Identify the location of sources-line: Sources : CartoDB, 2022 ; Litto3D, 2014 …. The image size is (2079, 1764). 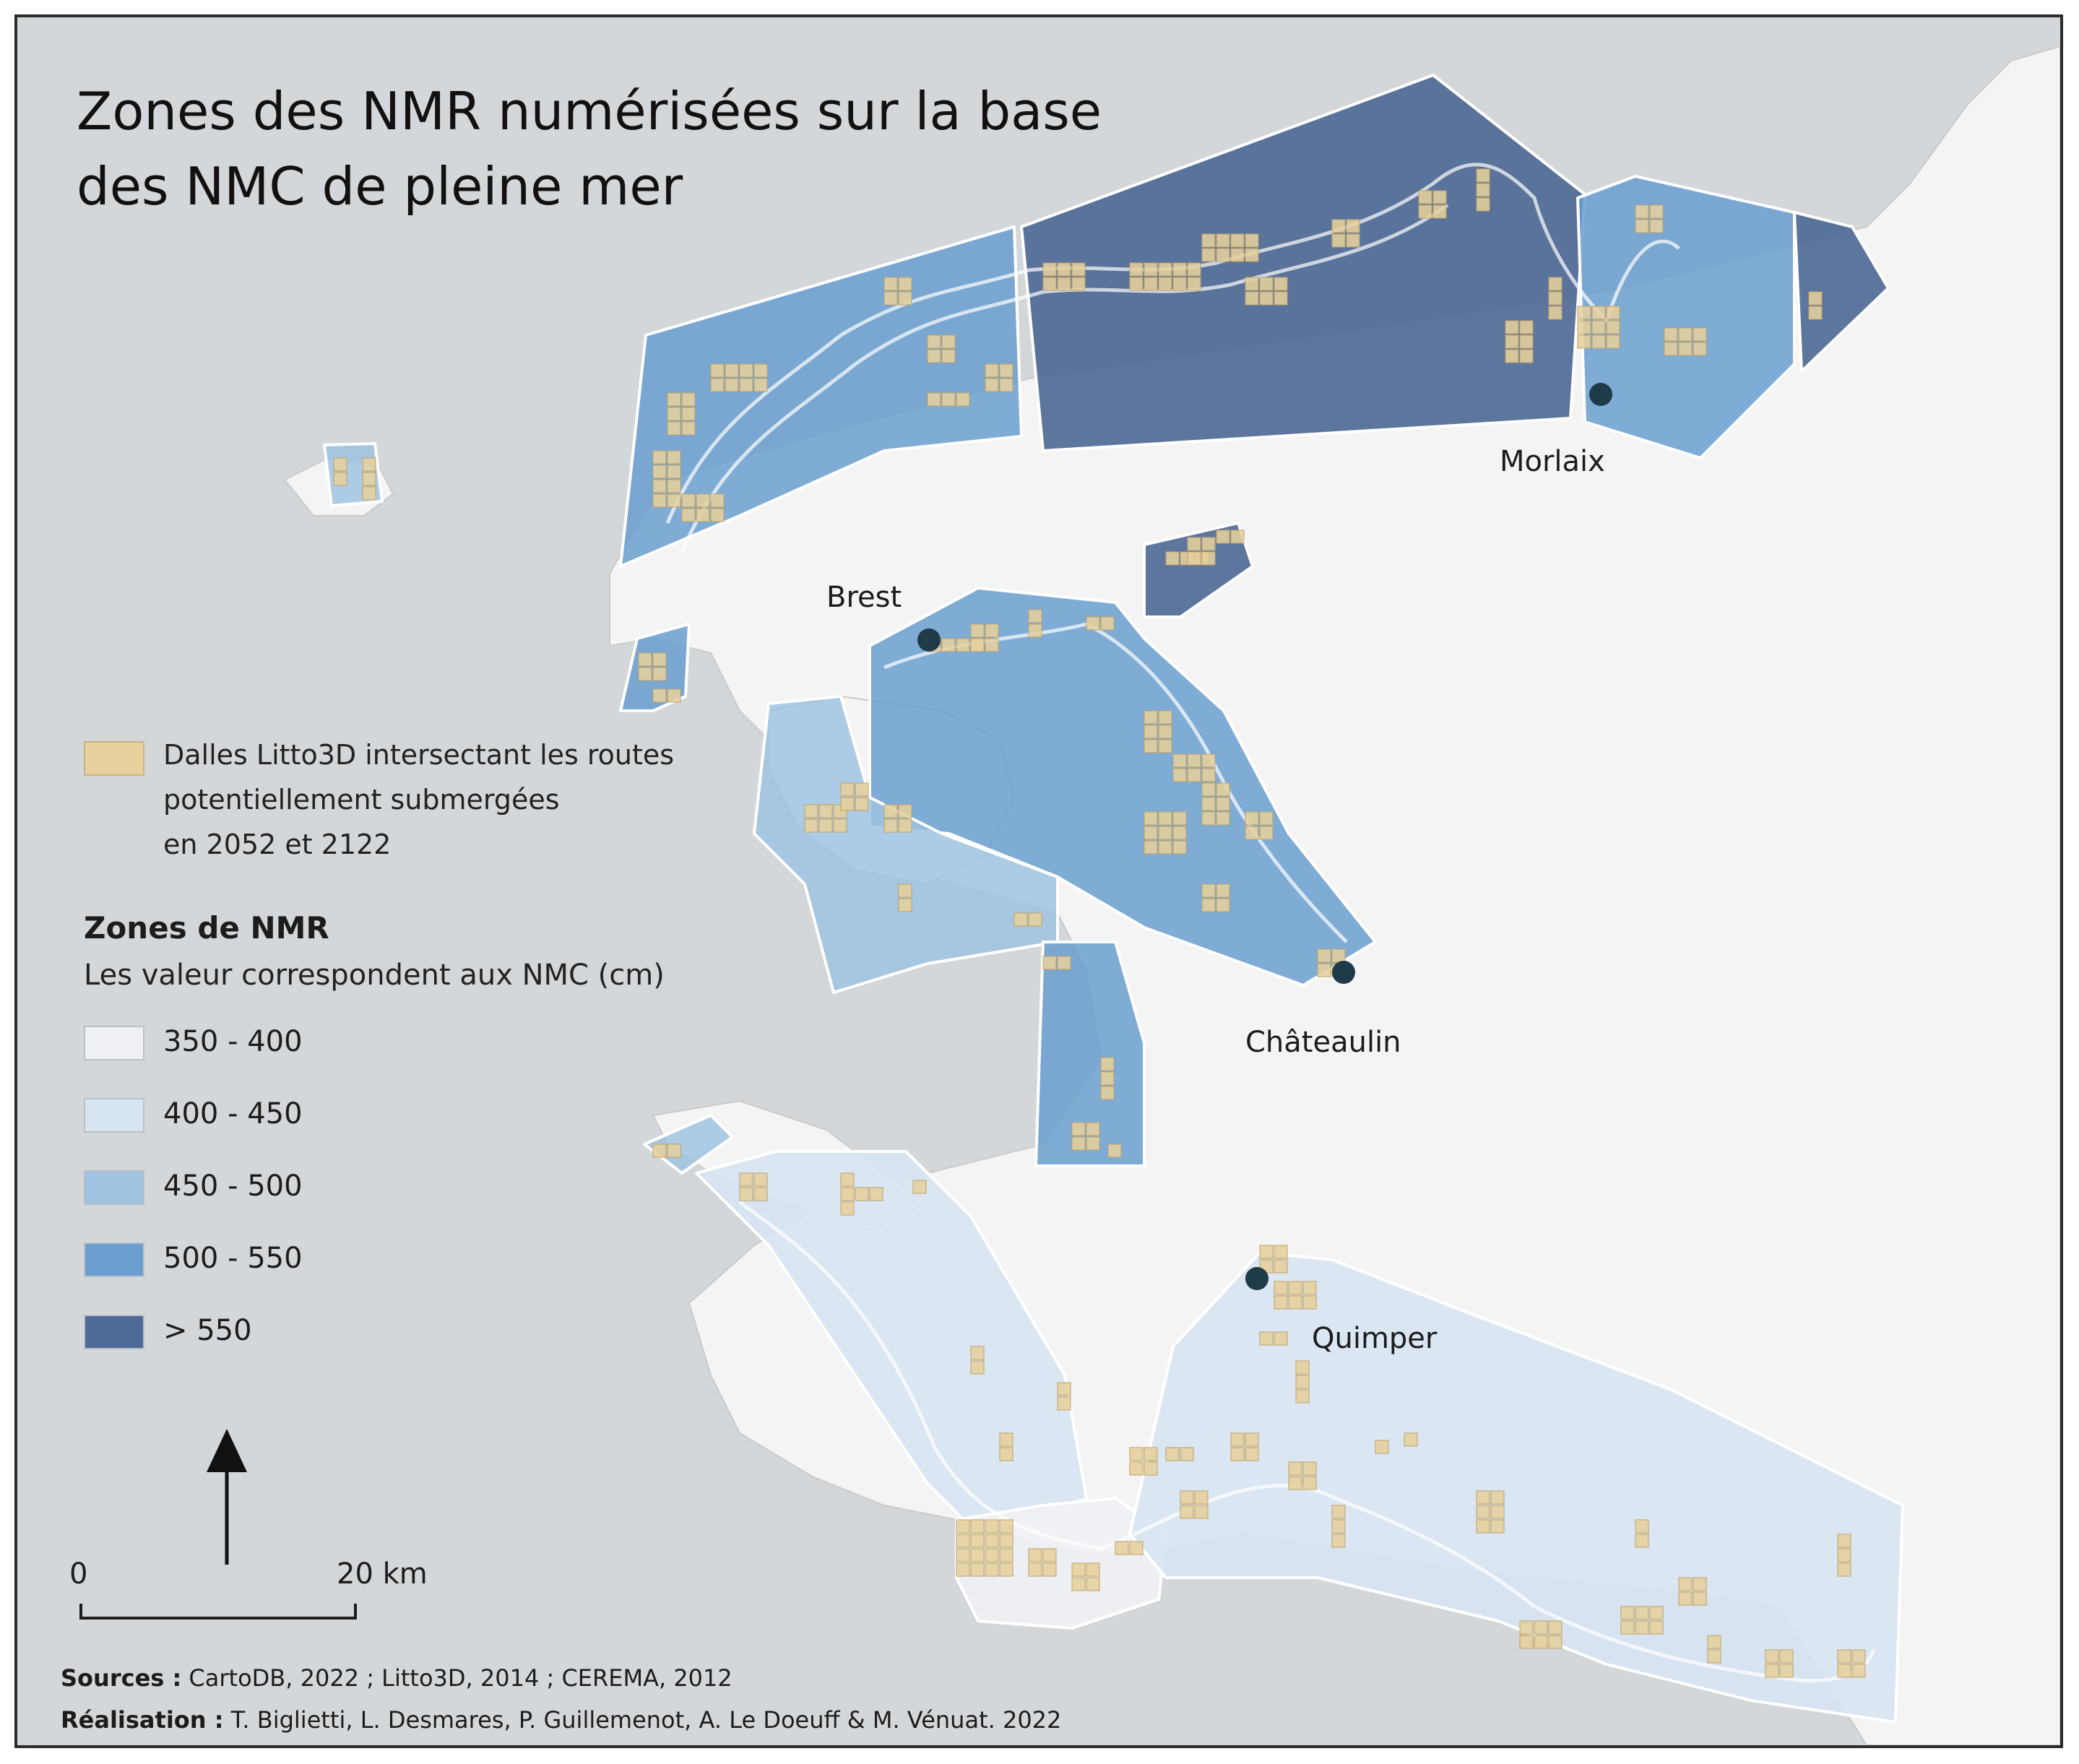
(561, 1678).